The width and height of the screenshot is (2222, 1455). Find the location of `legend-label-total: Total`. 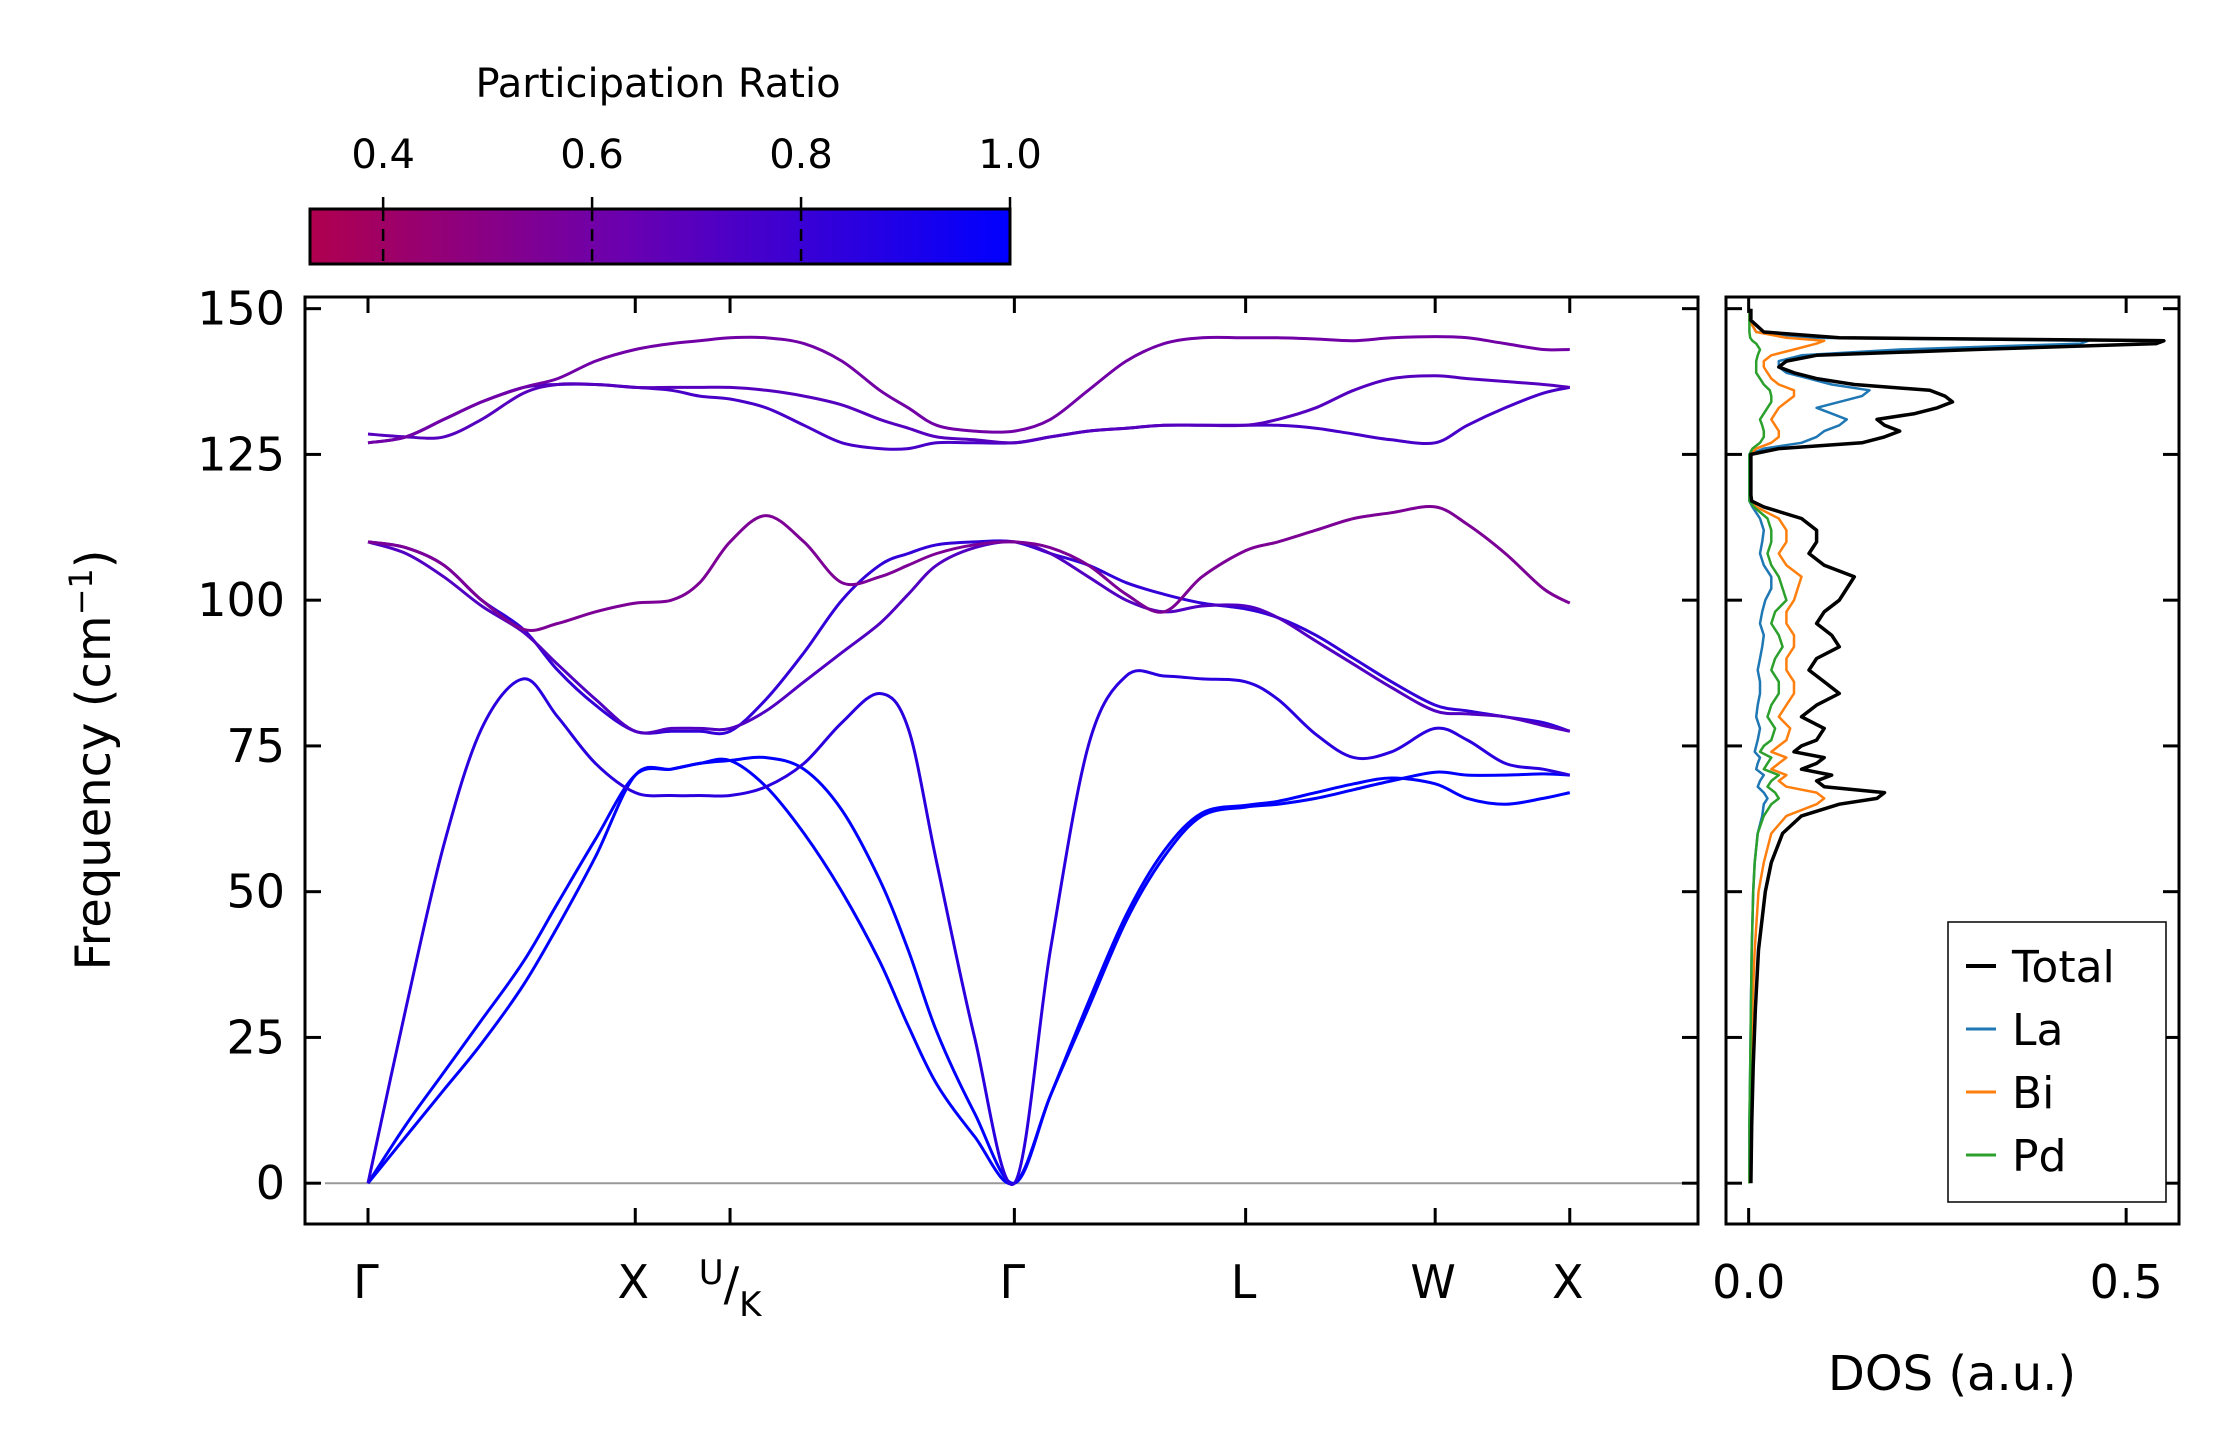

legend-label-total: Total is located at coordinates (2063, 967).